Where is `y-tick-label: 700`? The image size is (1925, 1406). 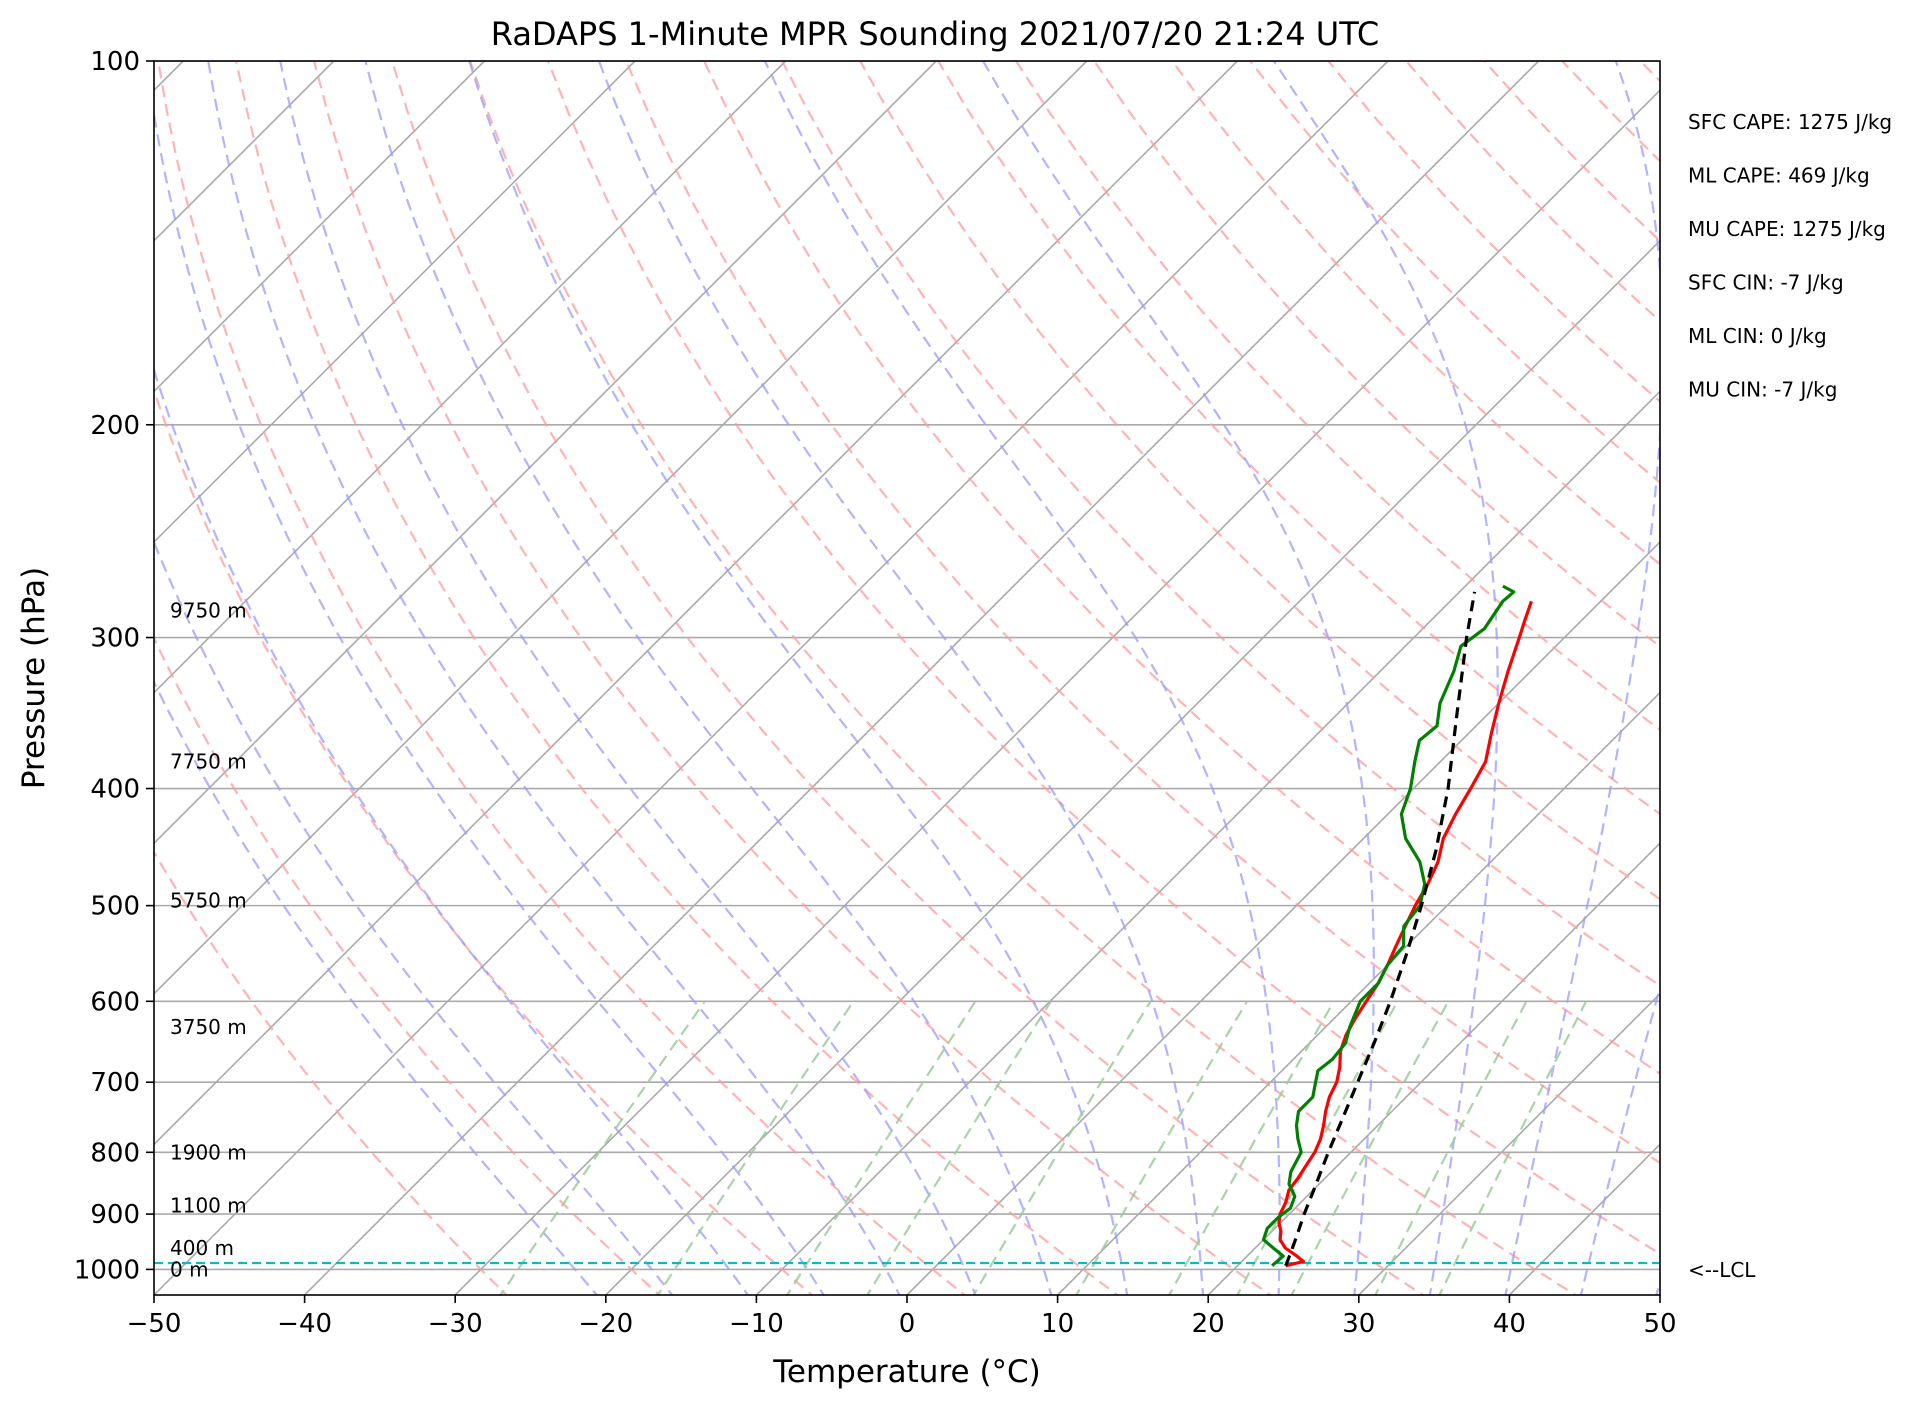
y-tick-label: 700 is located at coordinates (115, 1083).